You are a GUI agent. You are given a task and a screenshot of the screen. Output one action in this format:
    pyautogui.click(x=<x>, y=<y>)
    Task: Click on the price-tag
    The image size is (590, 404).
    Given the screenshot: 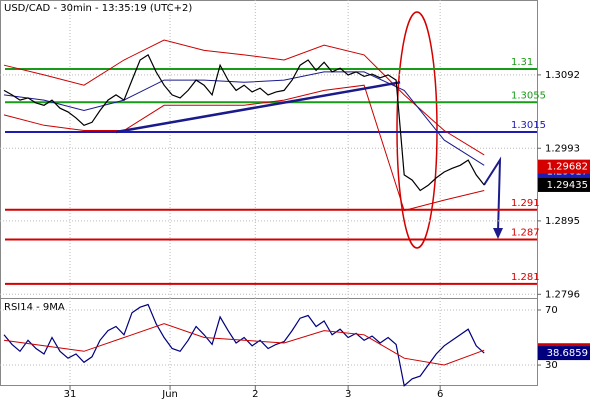 What is the action you would take?
    pyautogui.click(x=564, y=166)
    